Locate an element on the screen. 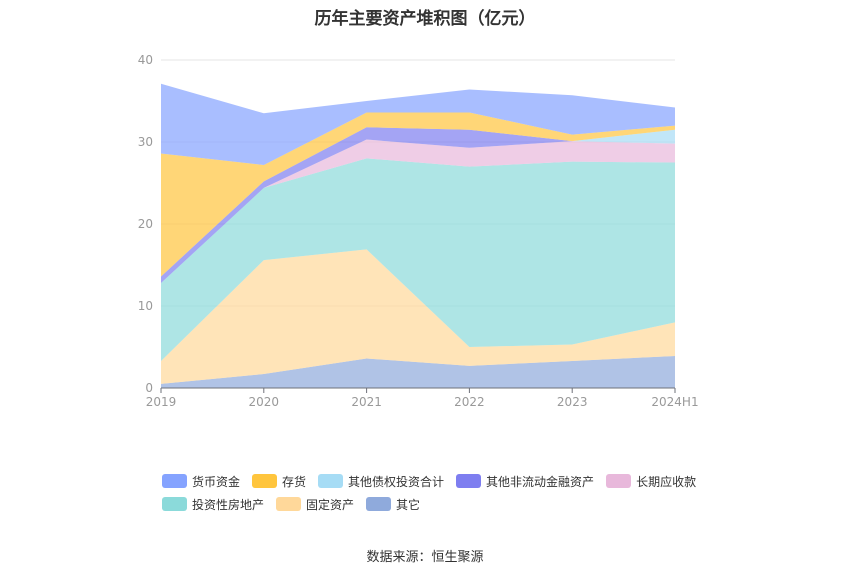  y-tick-label: 10 is located at coordinates (145, 306).